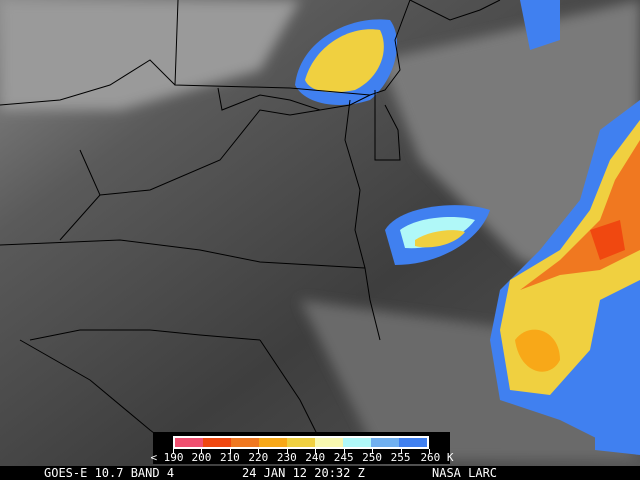  I want to click on legend-tick-label: 210, so click(229, 457).